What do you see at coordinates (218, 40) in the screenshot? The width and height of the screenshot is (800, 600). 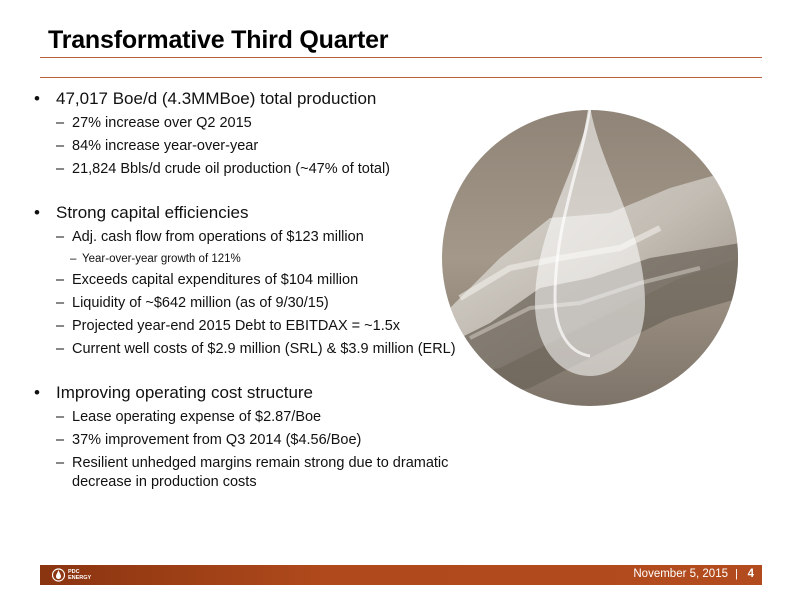 I see `page-title: Transformative Third Quarter` at bounding box center [218, 40].